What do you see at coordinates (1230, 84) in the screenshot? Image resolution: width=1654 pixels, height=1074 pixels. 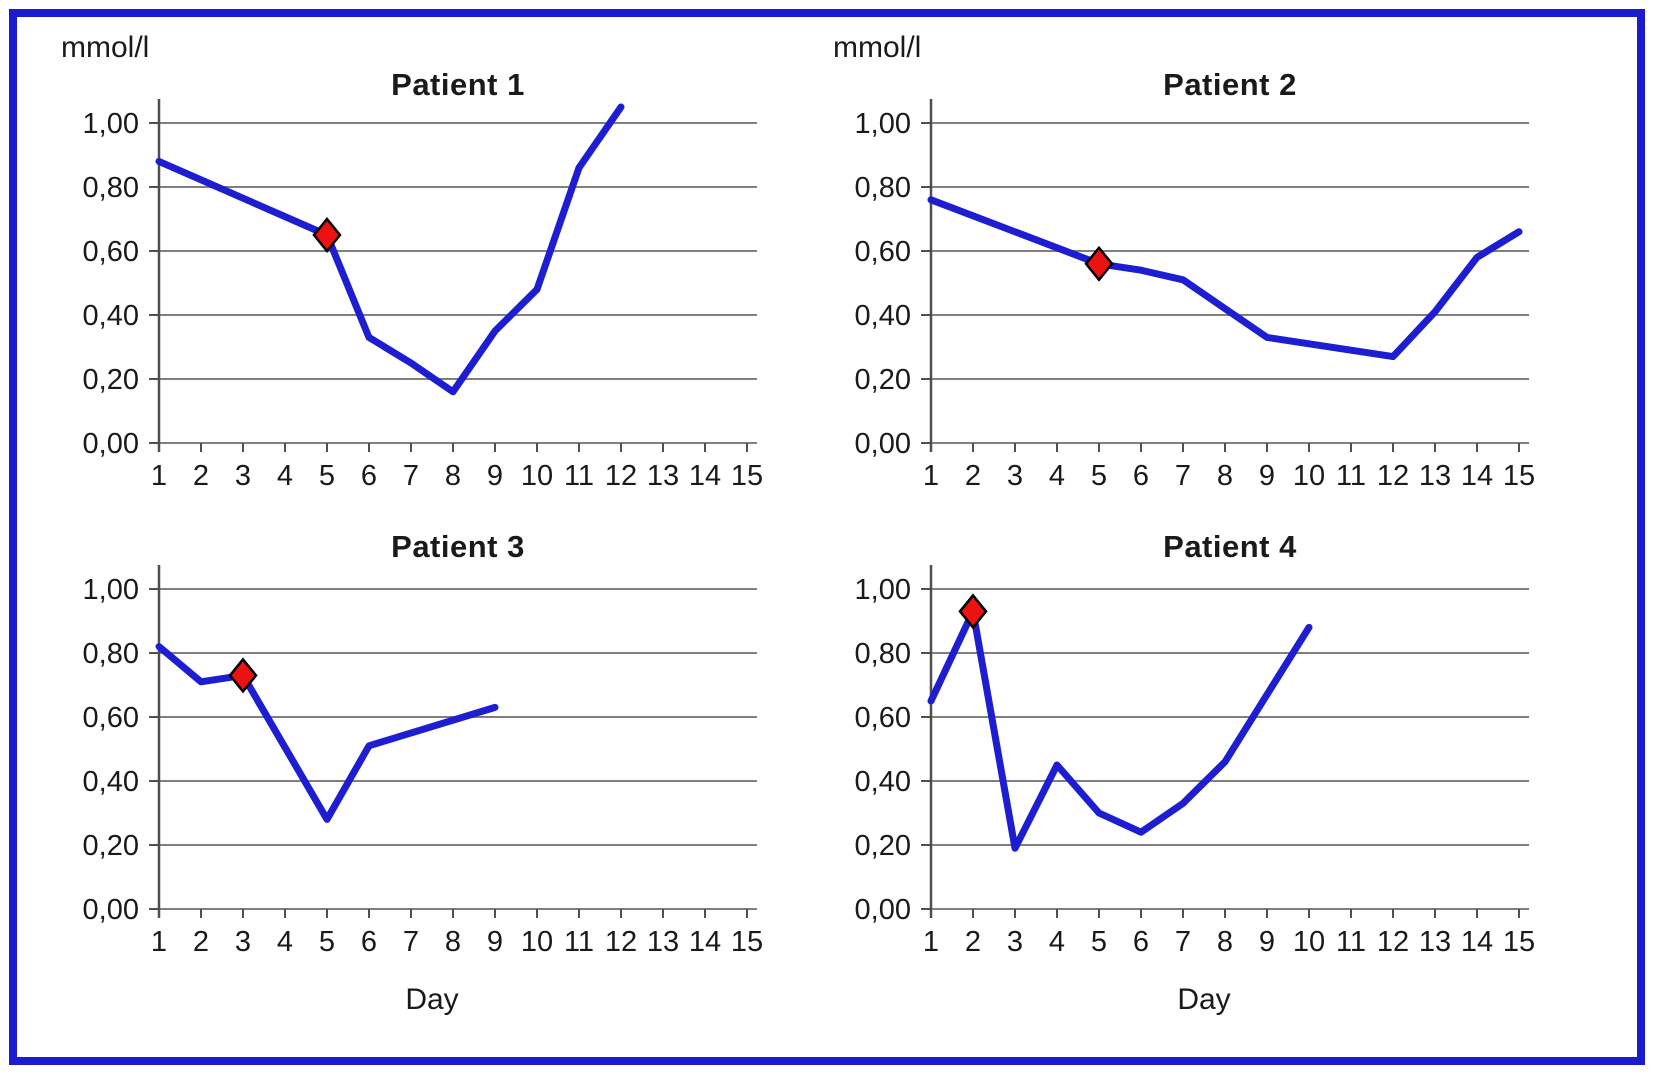 I see `chart-title: Patient 2` at bounding box center [1230, 84].